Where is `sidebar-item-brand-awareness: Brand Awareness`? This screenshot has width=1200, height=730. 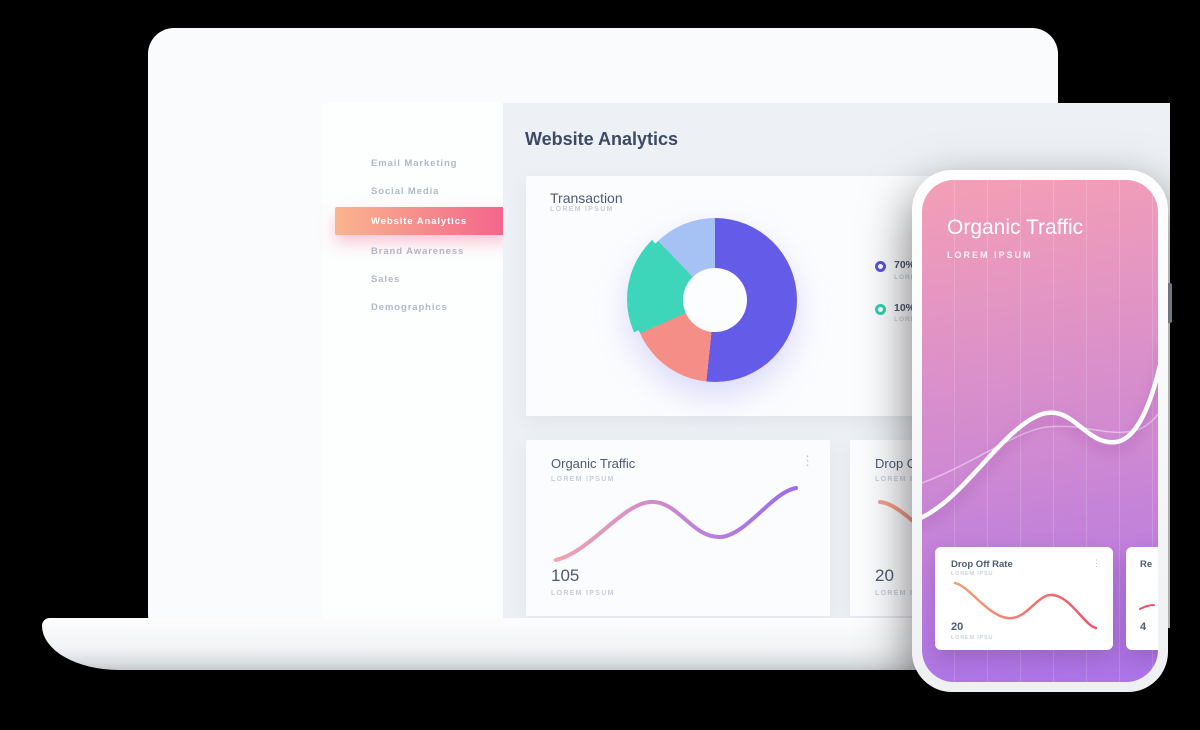
sidebar-item-brand-awareness: Brand Awareness is located at coordinates (418, 251).